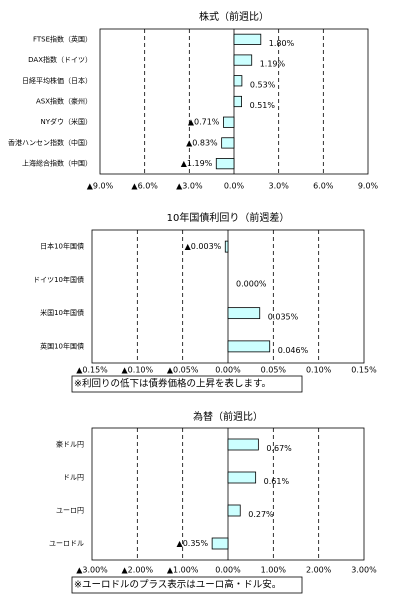 The image size is (406, 603). I want to click on value-label: ▲0.35%, so click(193, 543).